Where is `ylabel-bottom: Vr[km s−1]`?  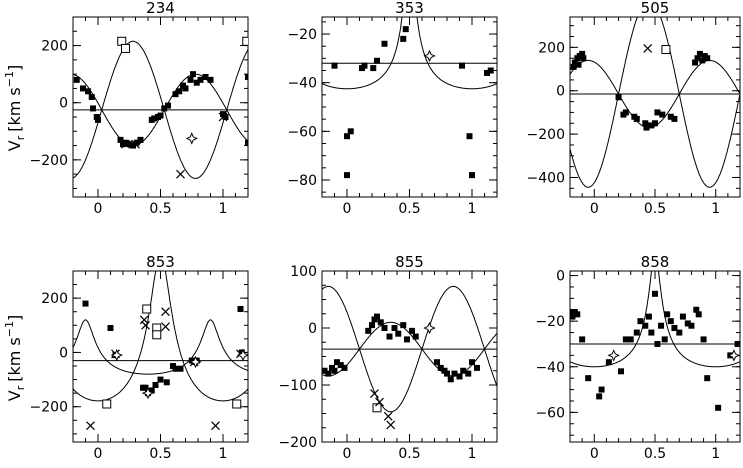
ylabel-bottom: Vr[km s−1] is located at coordinates (15, 358).